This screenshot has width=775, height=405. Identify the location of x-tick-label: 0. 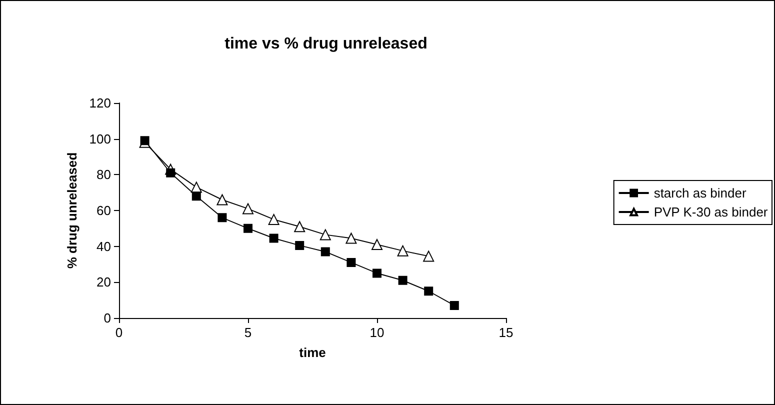
(119, 332).